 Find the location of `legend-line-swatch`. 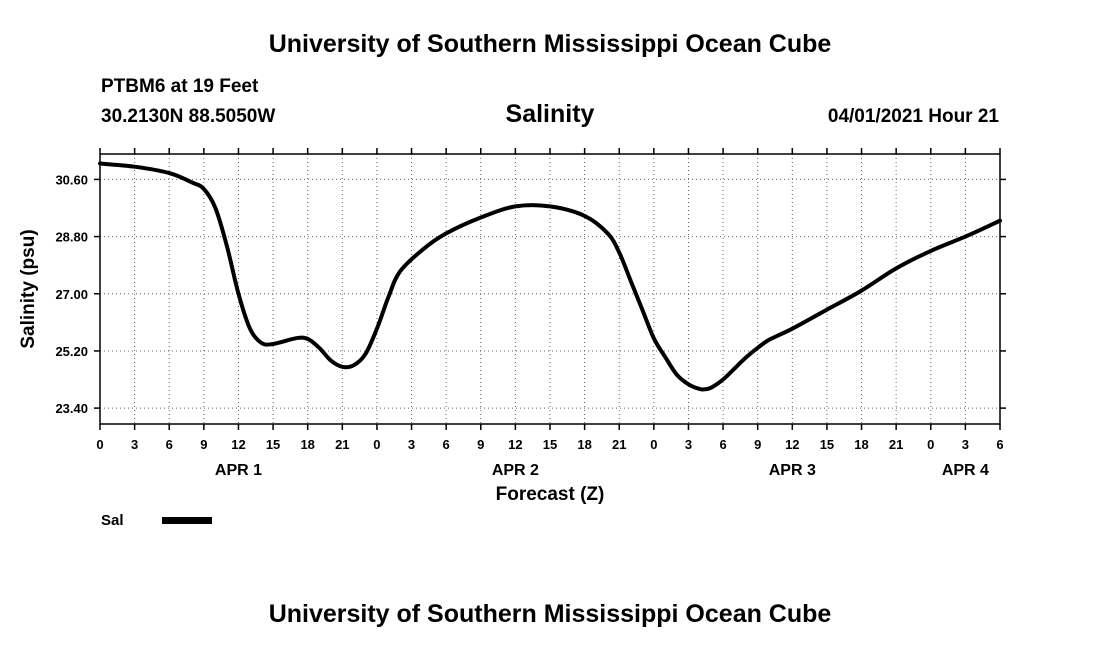

legend-line-swatch is located at coordinates (187, 520).